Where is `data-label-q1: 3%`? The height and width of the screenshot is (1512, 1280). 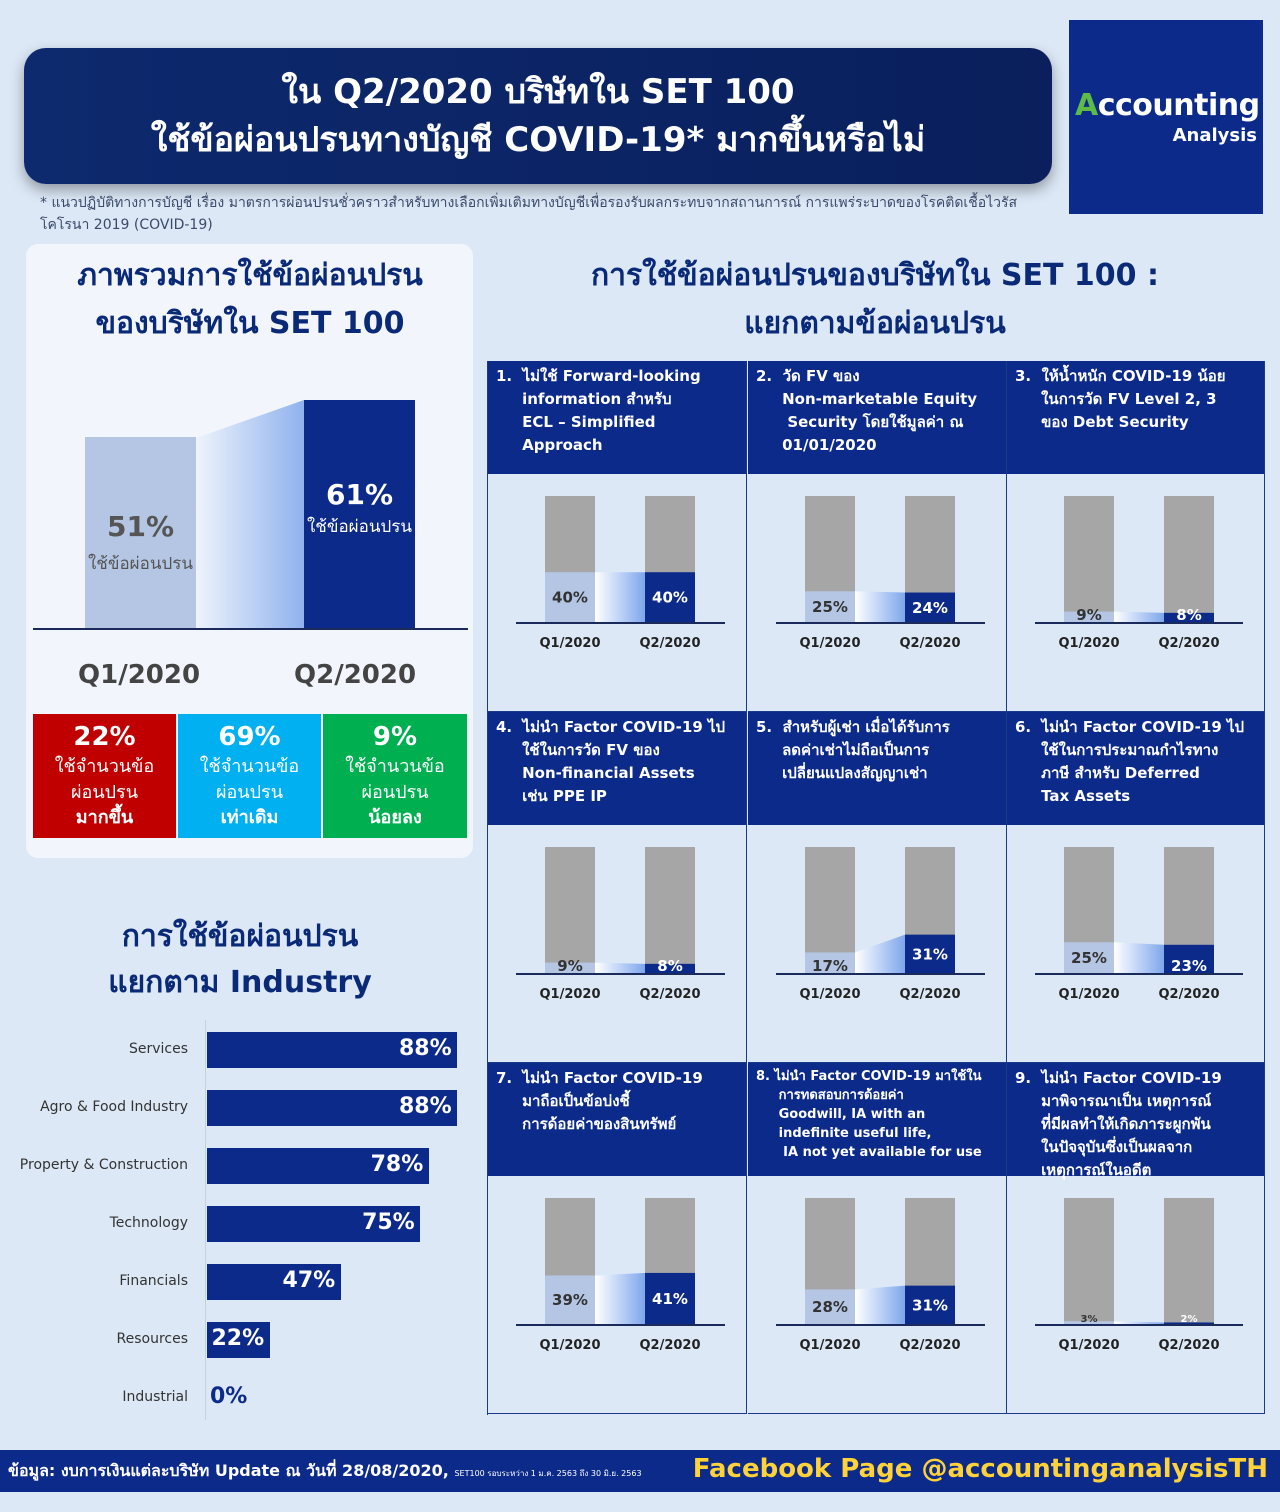
data-label-q1: 3% is located at coordinates (1089, 1319).